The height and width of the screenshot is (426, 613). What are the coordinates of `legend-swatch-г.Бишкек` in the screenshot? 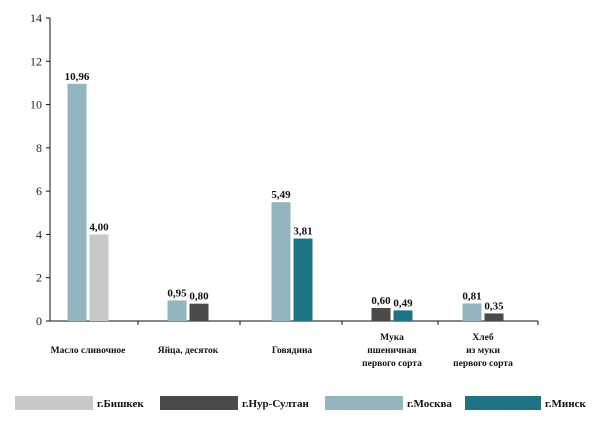 It's located at (54, 403).